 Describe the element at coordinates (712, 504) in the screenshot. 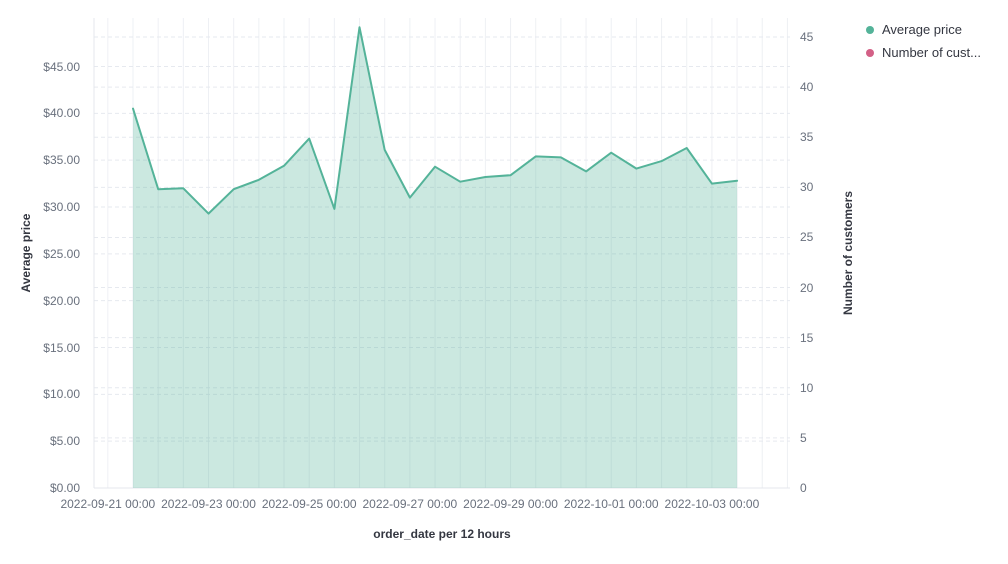

I see `x-tick-label: 2022-10-03 00:00` at that location.